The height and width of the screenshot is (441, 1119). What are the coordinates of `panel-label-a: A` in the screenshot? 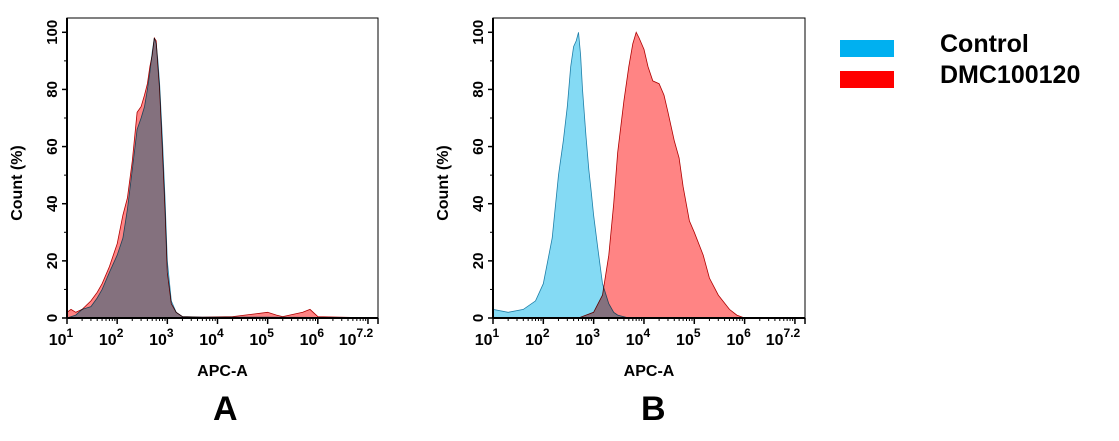 It's located at (225, 409).